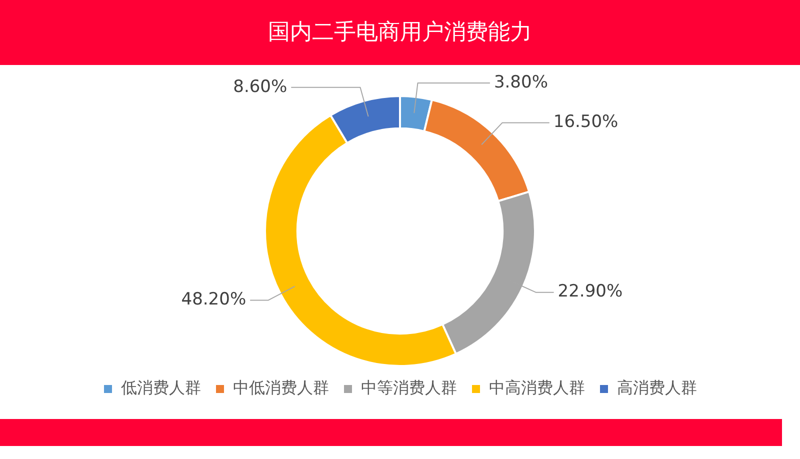 This screenshot has width=800, height=459. Describe the element at coordinates (213, 300) in the screenshot. I see `data-label: 48.20%` at that location.